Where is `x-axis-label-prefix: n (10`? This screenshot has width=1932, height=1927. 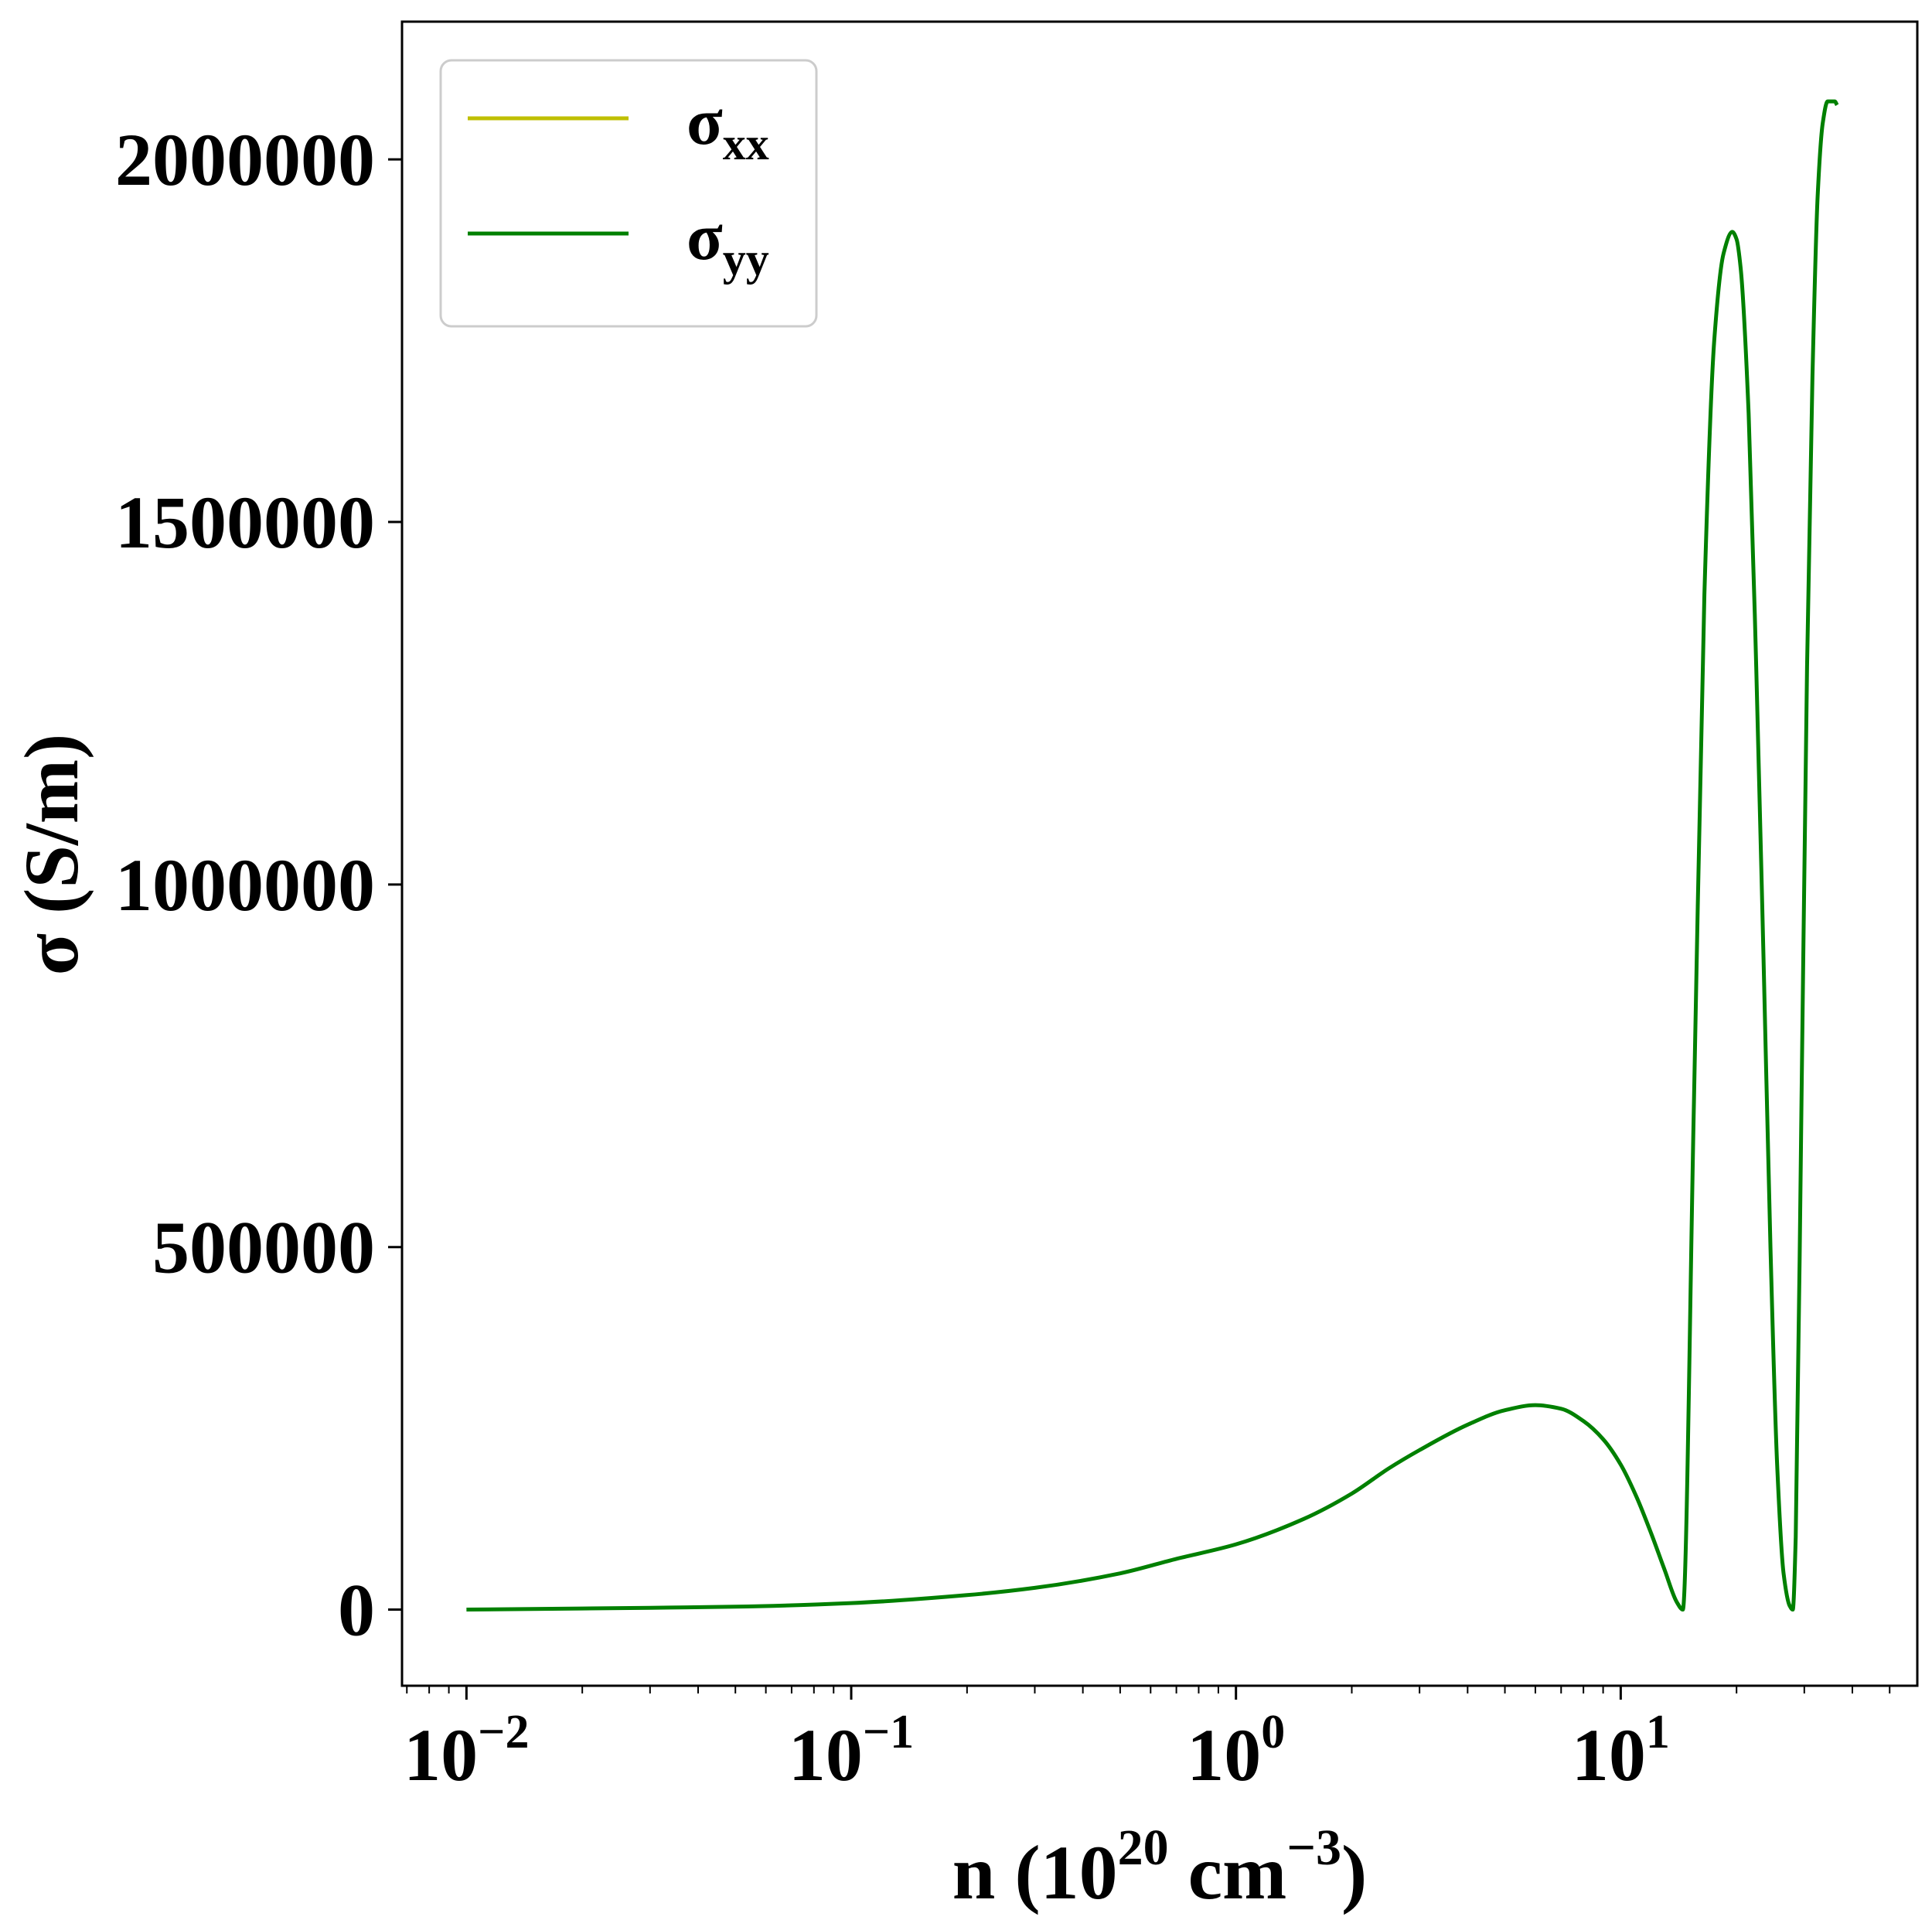
x-axis-label-prefix: n (10 is located at coordinates (1035, 1872).